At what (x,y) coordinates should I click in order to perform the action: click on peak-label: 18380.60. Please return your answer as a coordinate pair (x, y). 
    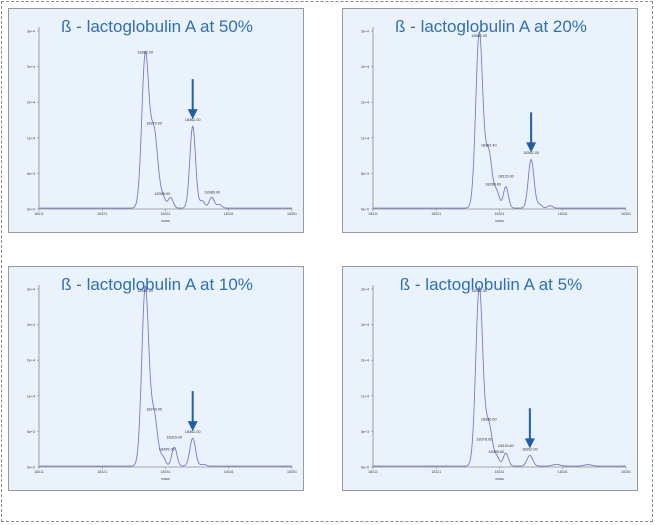
    Looking at the image, I should click on (489, 420).